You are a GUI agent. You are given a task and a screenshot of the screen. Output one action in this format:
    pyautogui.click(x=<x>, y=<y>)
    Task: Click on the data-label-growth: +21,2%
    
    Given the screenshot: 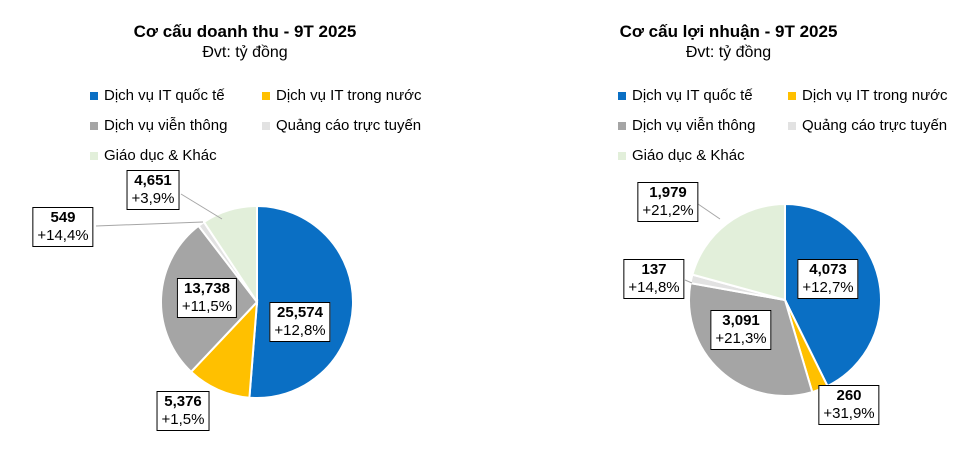 What is the action you would take?
    pyautogui.click(x=668, y=210)
    